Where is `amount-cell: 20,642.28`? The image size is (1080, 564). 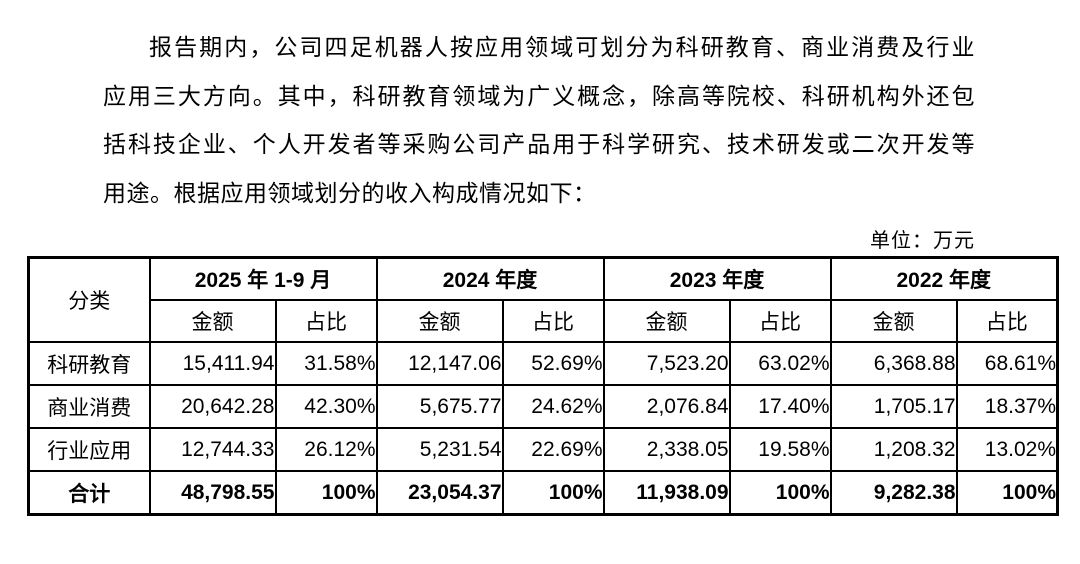 amount-cell: 20,642.28 is located at coordinates (212, 406).